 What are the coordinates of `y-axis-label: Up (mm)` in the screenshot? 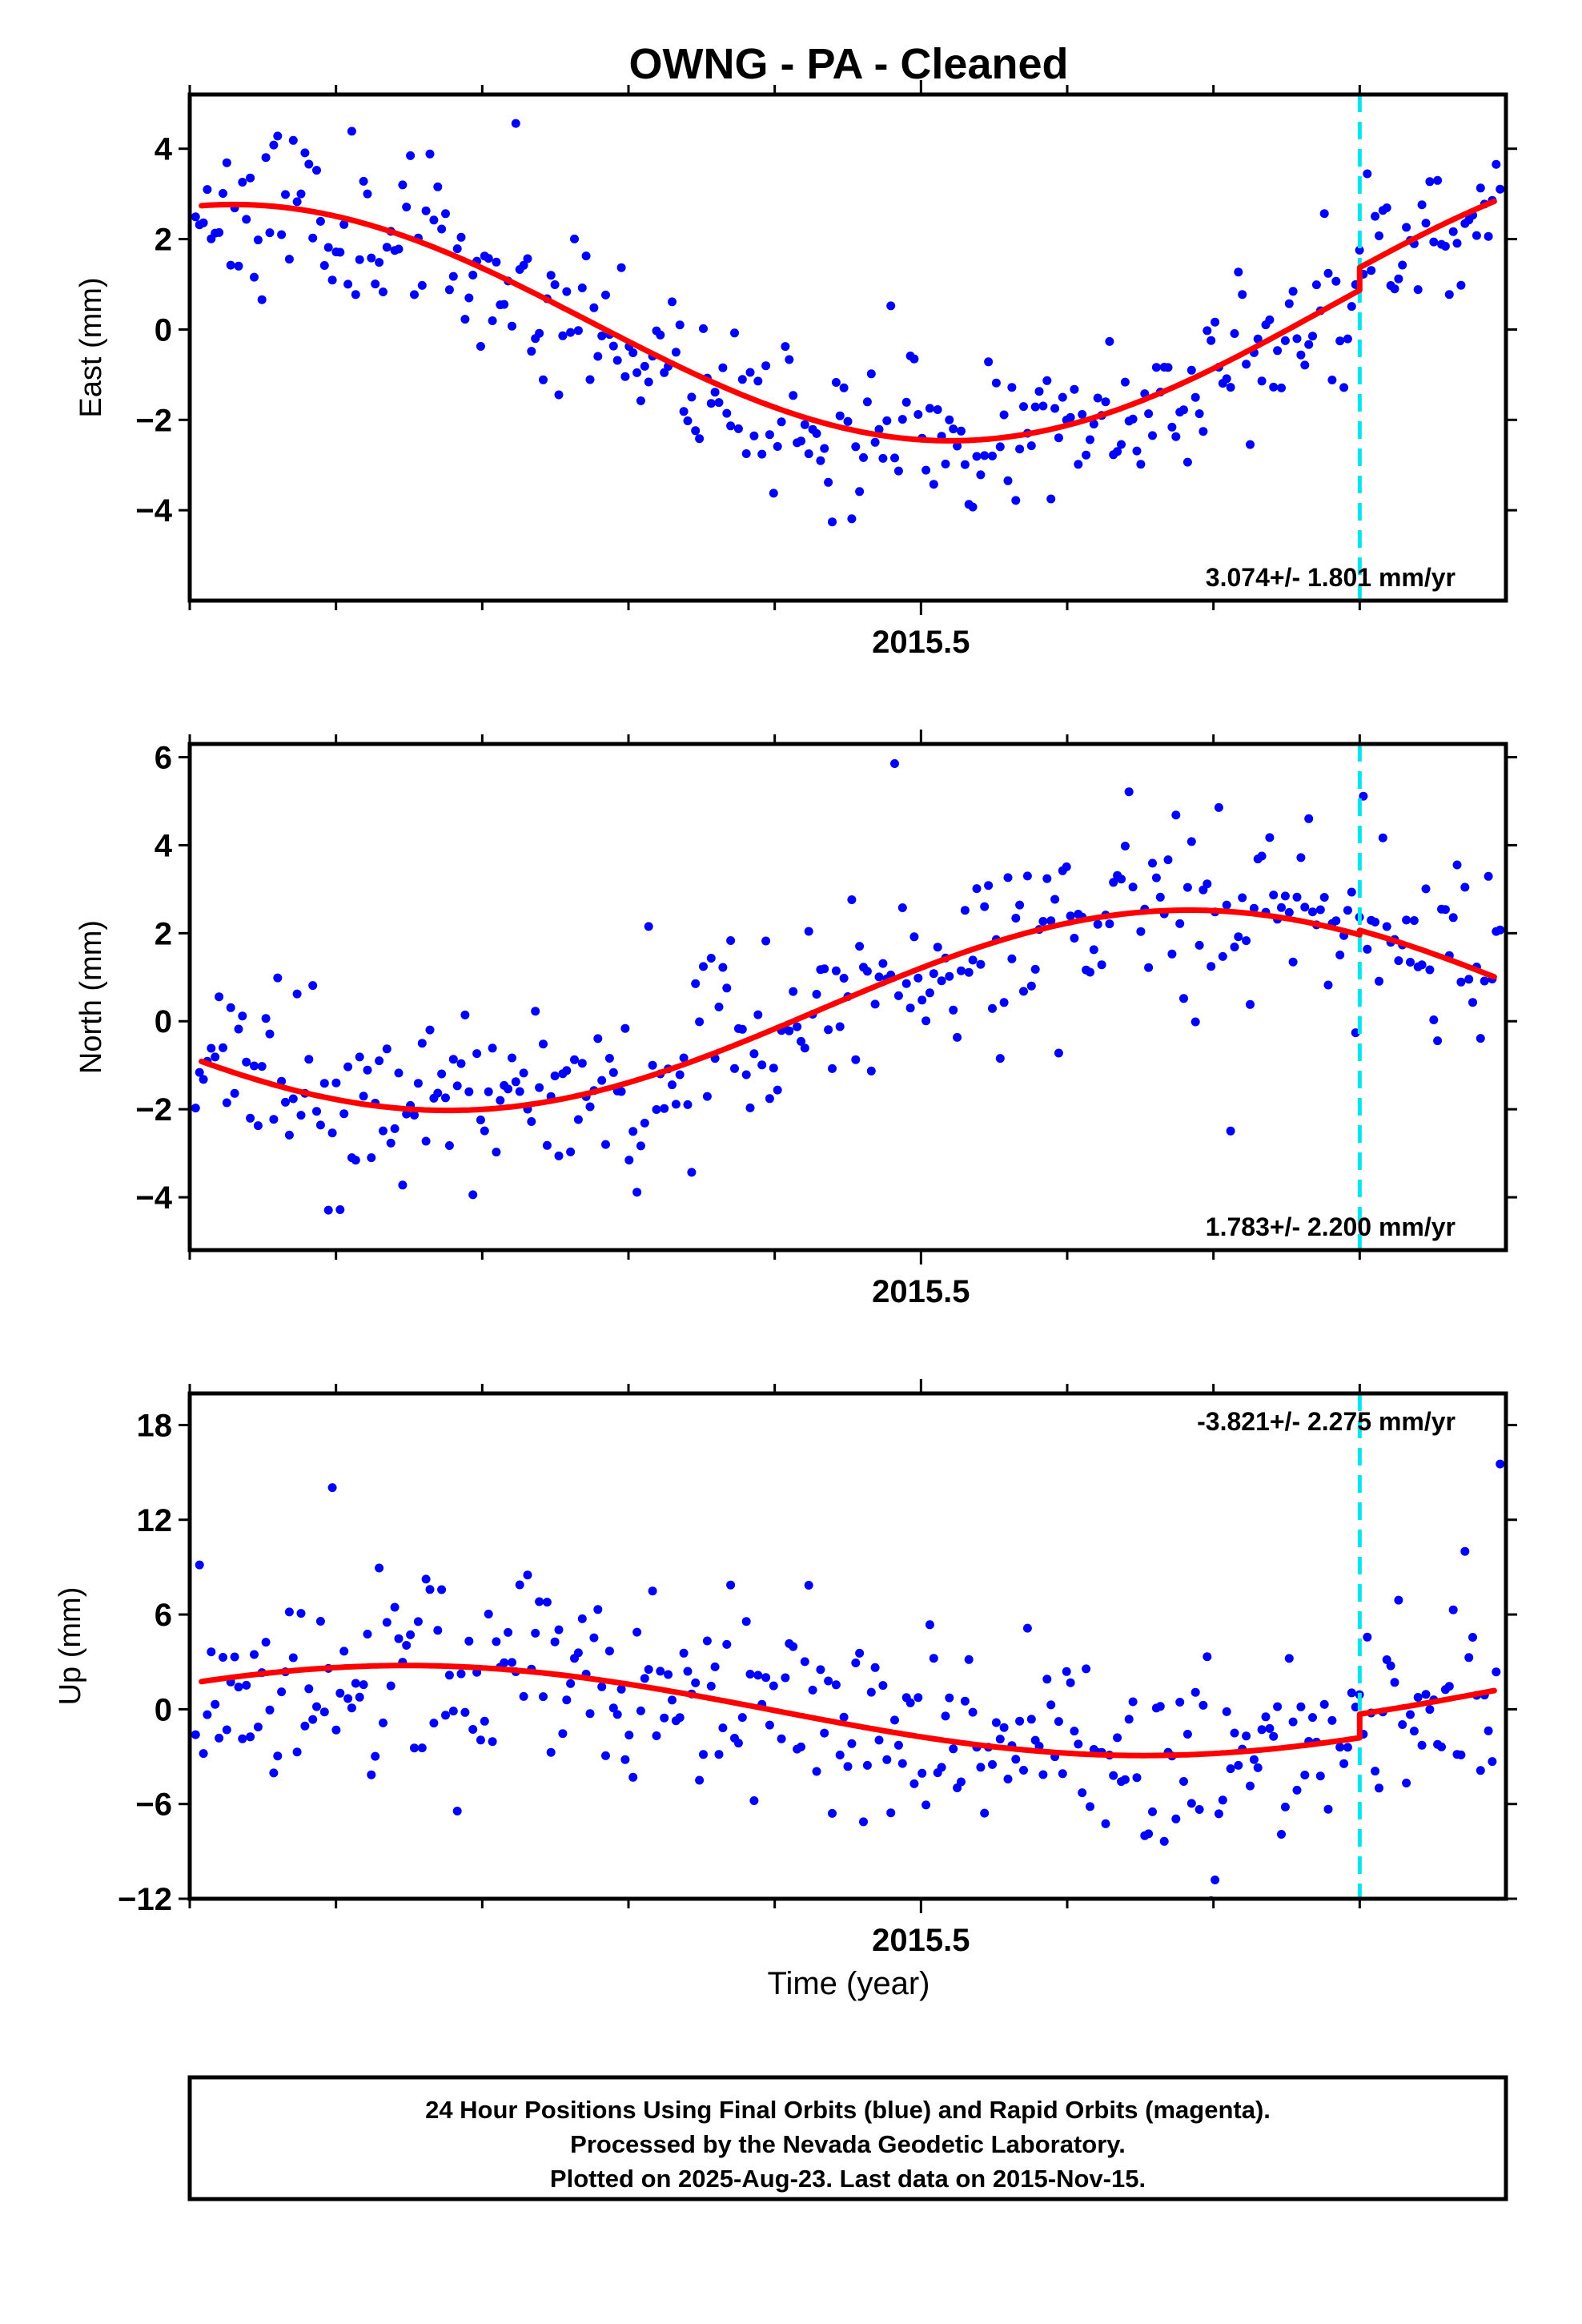 It's located at (70, 1646).